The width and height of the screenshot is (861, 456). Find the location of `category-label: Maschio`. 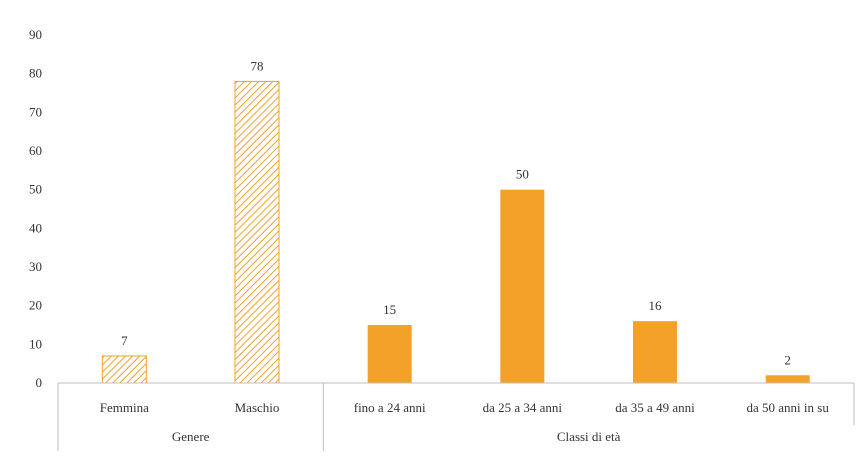

category-label: Maschio is located at coordinates (257, 407).